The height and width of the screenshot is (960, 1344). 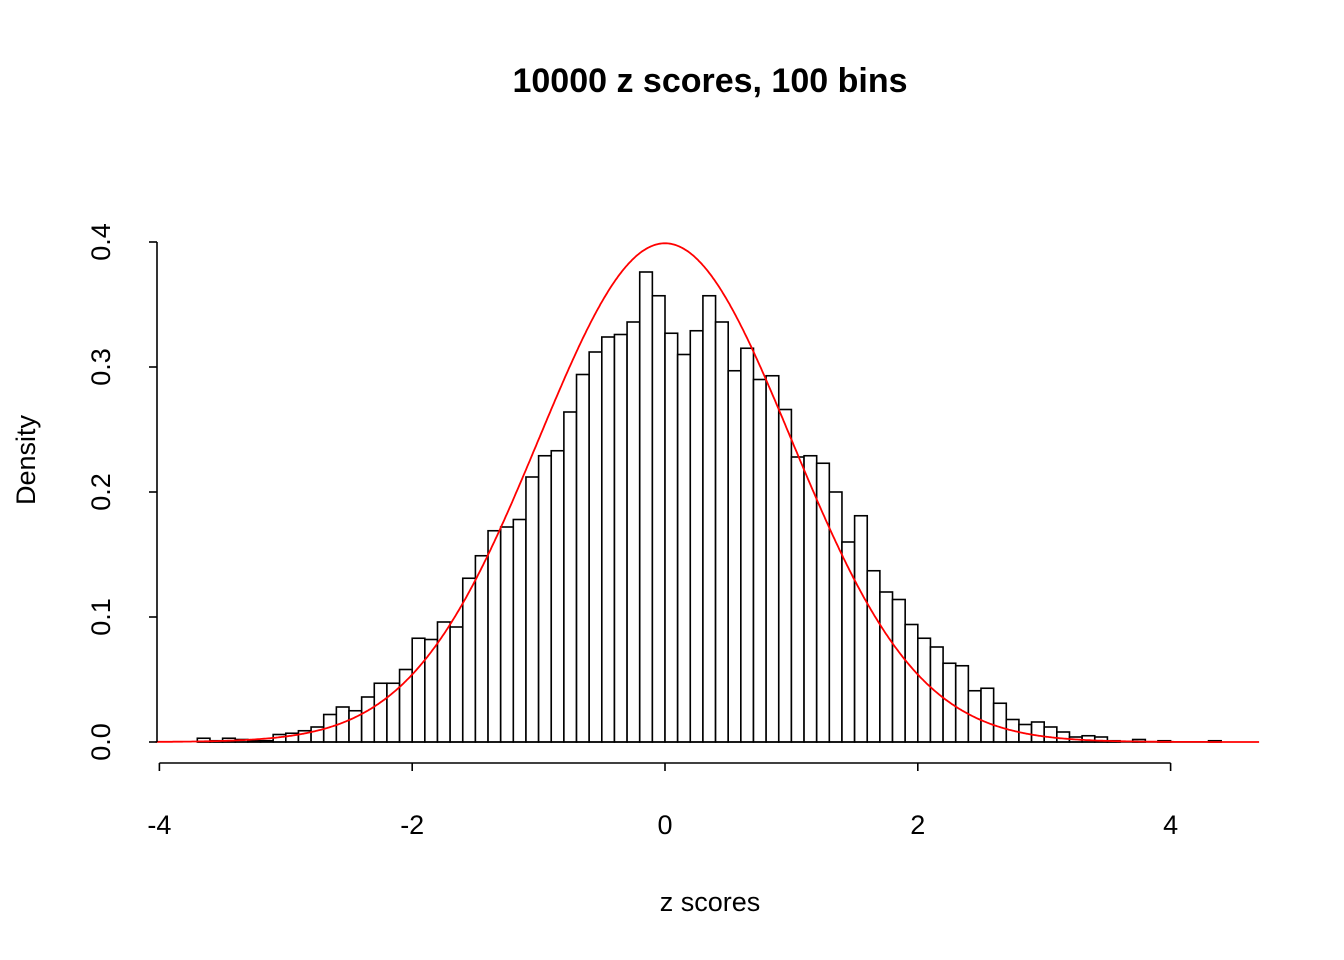 What do you see at coordinates (101, 242) in the screenshot?
I see `y-tick-label: 0.4` at bounding box center [101, 242].